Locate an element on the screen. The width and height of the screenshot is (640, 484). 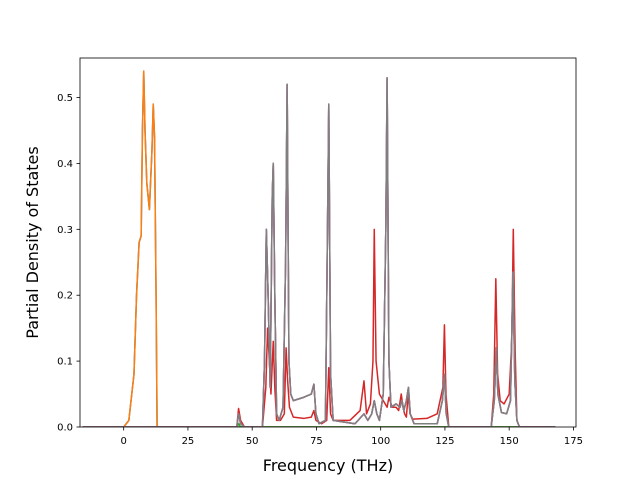
x-tick-label: 100 is located at coordinates (380, 441).